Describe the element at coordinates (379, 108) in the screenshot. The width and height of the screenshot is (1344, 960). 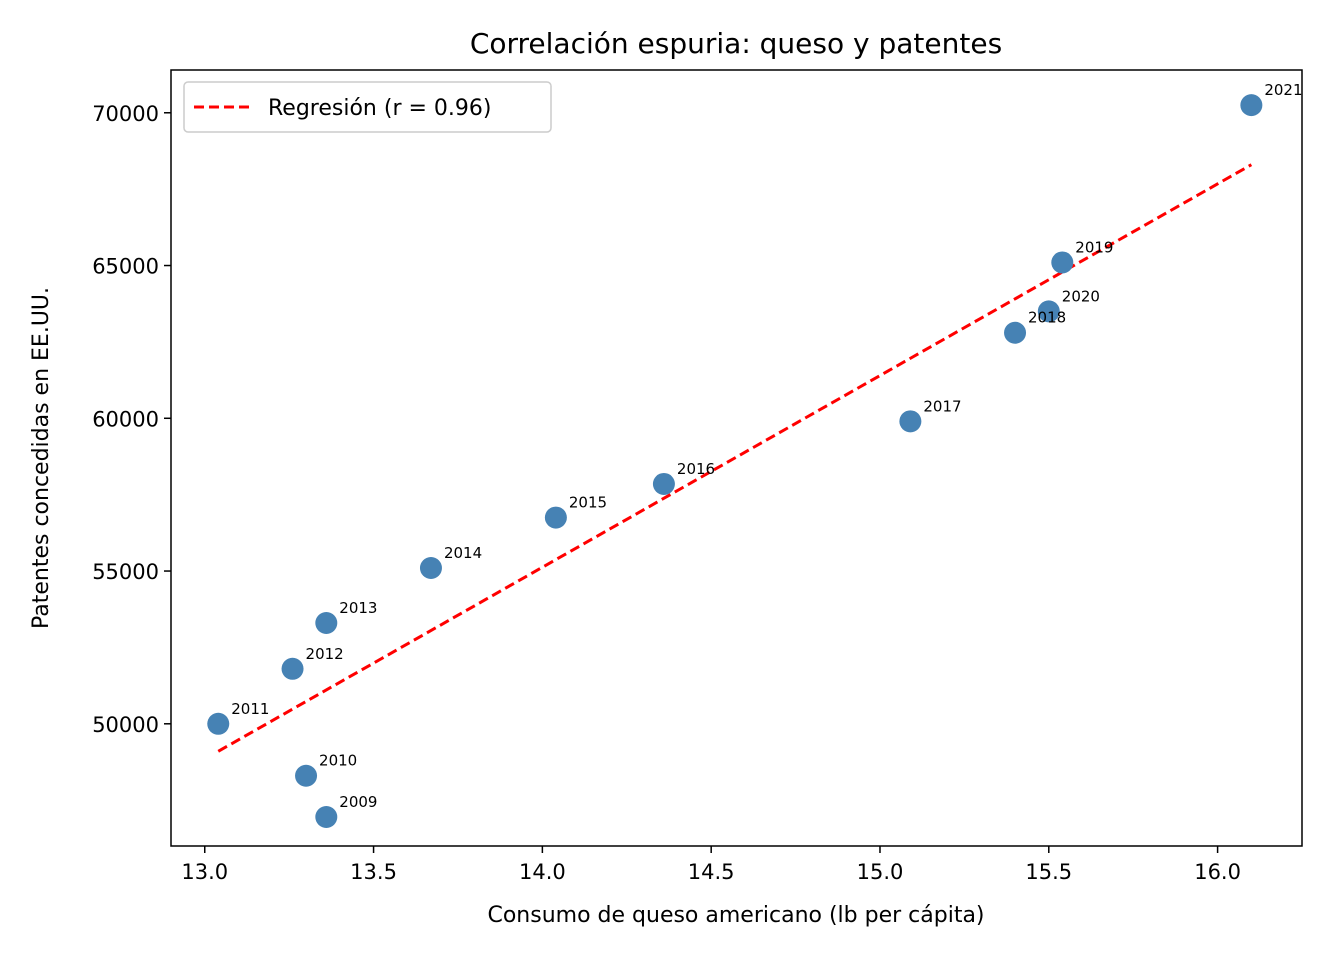
I see `legend-regression-label: Regresión (r = 0.96)` at that location.